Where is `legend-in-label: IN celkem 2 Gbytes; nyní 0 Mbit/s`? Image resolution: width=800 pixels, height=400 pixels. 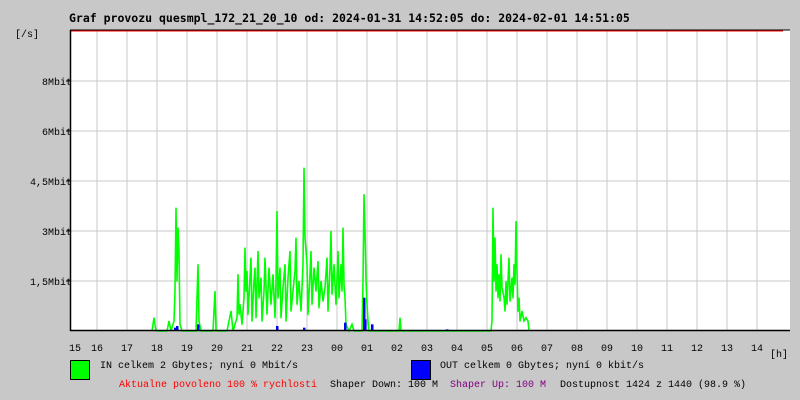 legend-in-label: IN celkem 2 Gbytes; nyní 0 Mbit/s is located at coordinates (199, 366).